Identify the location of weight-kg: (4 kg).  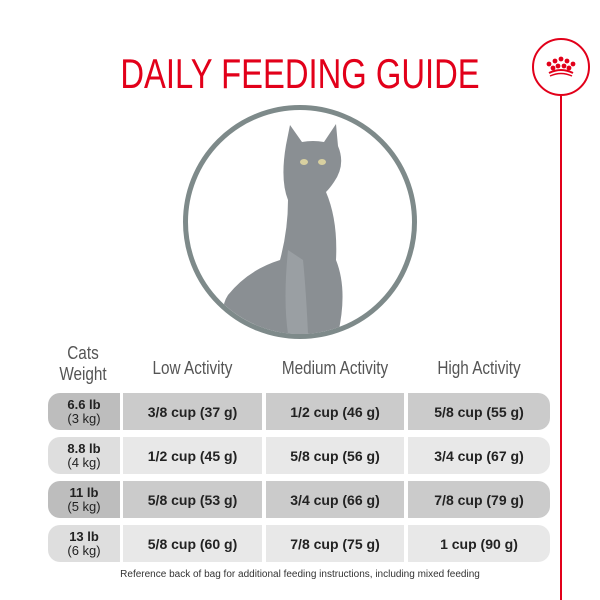
(84, 462).